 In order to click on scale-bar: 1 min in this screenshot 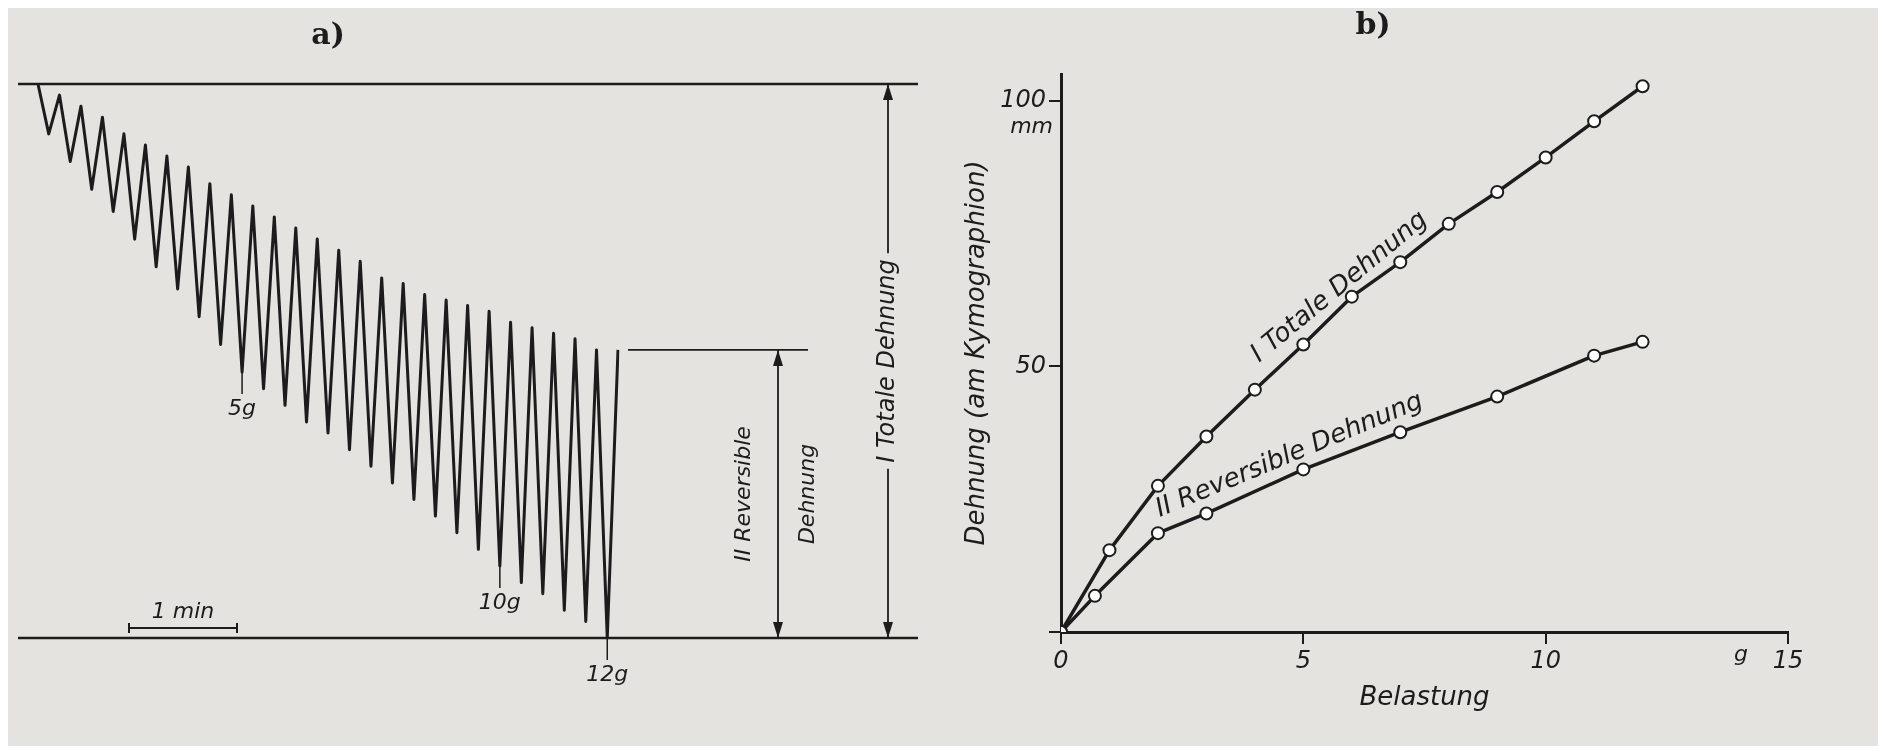, I will do `click(183, 615)`.